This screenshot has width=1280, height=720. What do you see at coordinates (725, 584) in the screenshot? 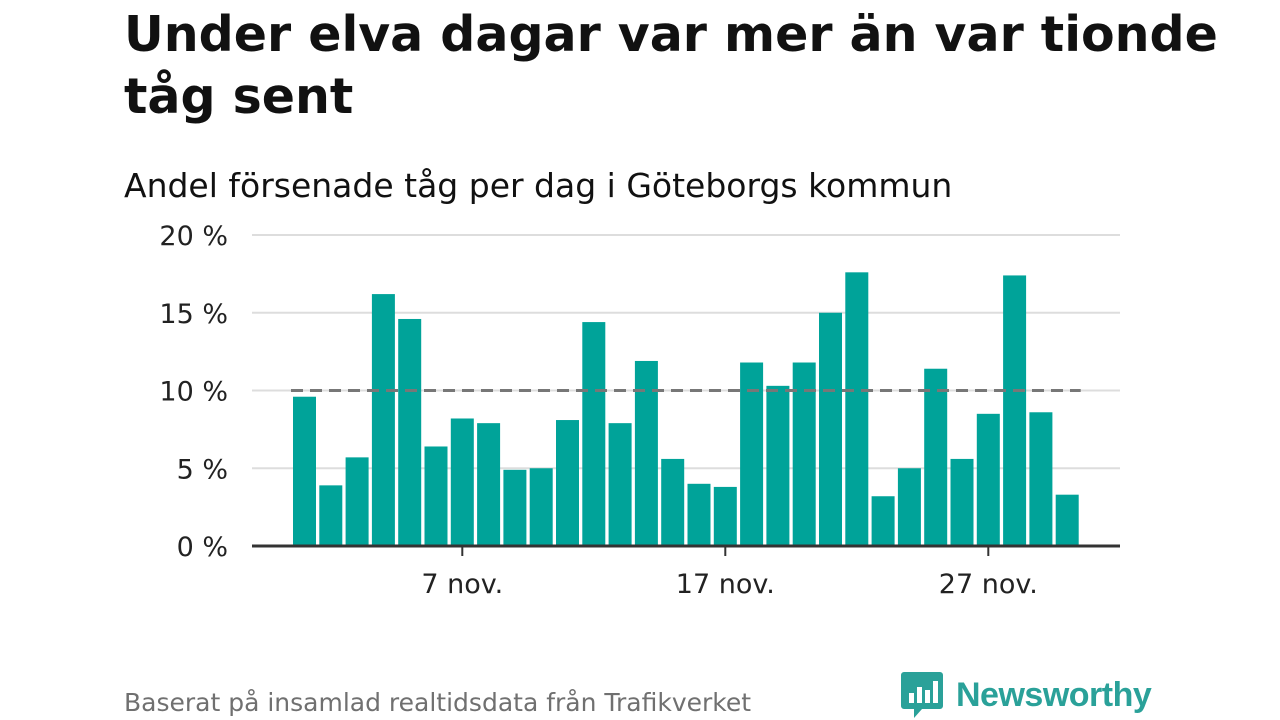
I see `x-tick-label: 17 nov.` at bounding box center [725, 584].